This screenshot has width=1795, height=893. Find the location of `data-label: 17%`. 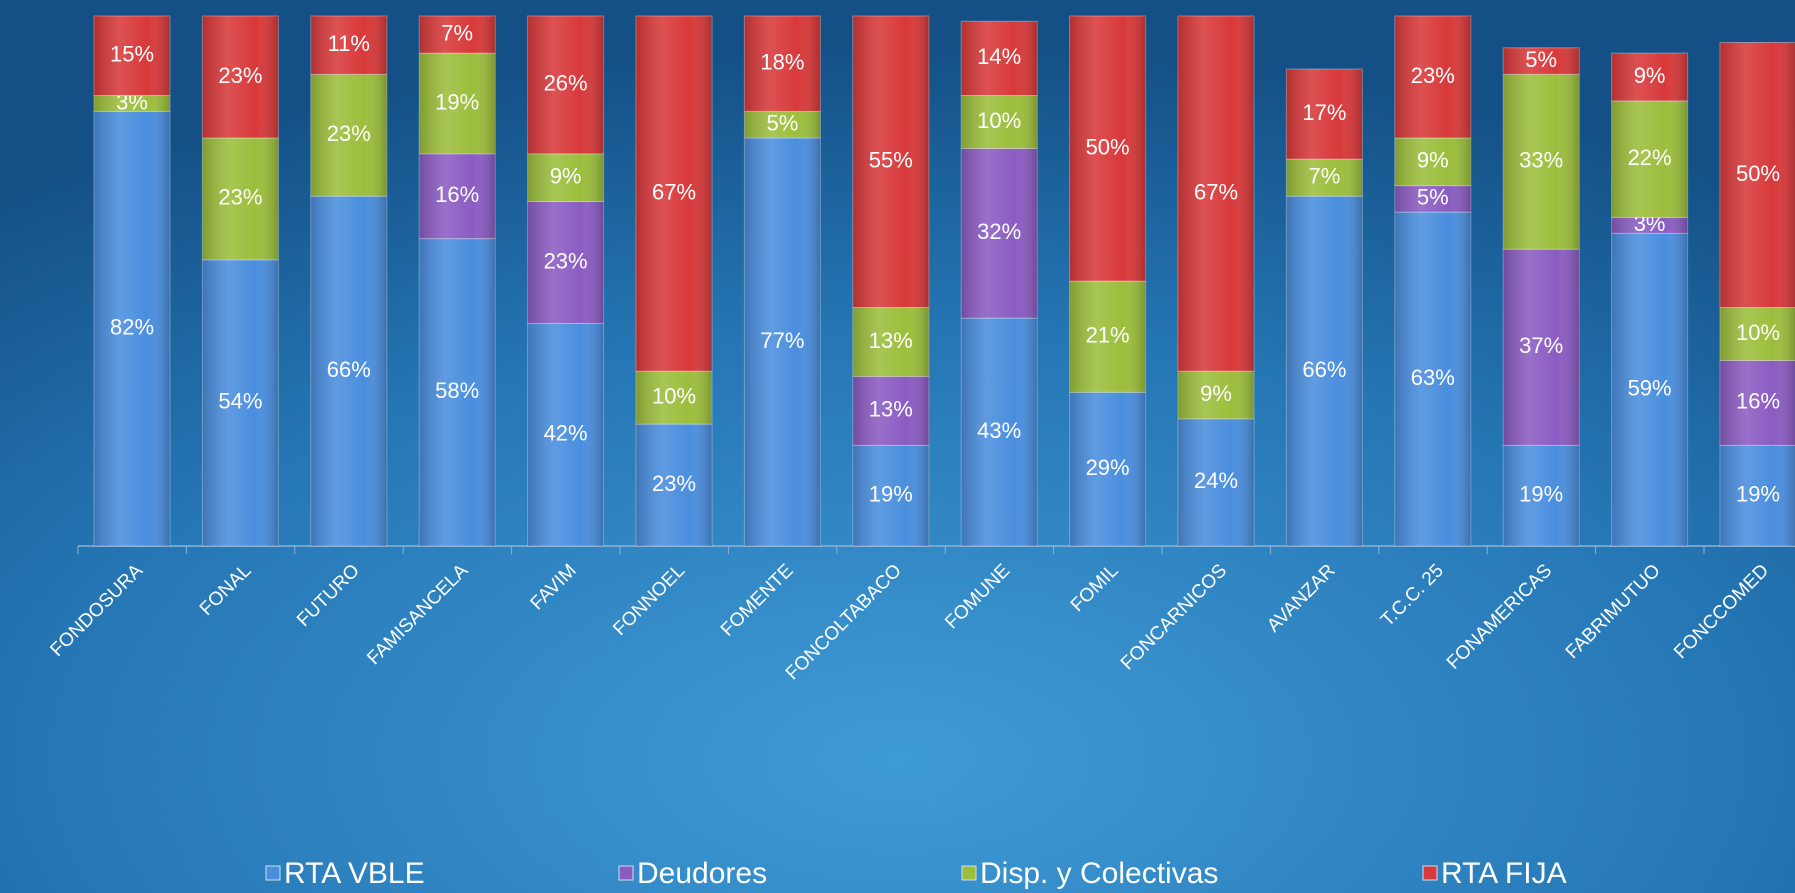

data-label: 17% is located at coordinates (1324, 112).